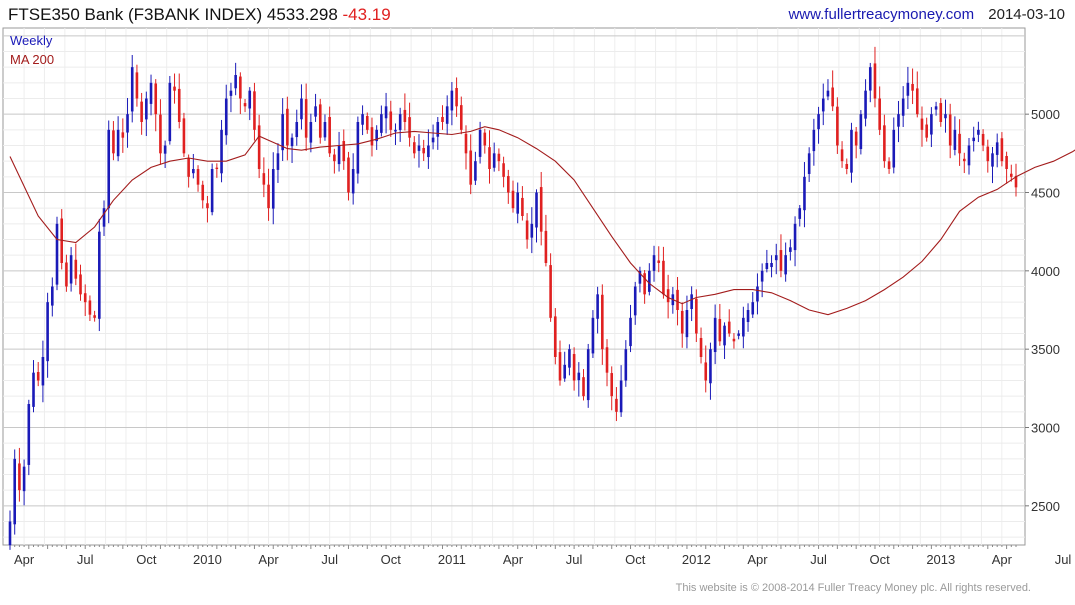 The image size is (1075, 605). Describe the element at coordinates (207, 559) in the screenshot. I see `x-tick-label: 2010` at that location.